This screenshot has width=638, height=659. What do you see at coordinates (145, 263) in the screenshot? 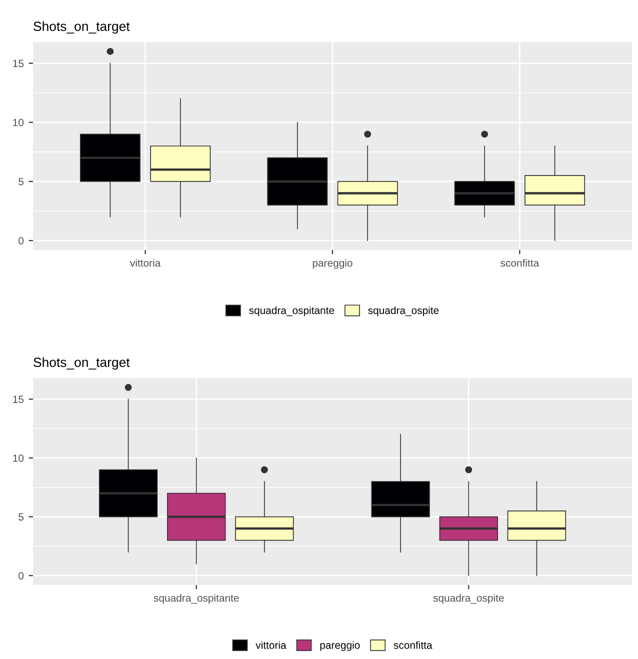
I see `x-tick-label: vittoria` at bounding box center [145, 263].